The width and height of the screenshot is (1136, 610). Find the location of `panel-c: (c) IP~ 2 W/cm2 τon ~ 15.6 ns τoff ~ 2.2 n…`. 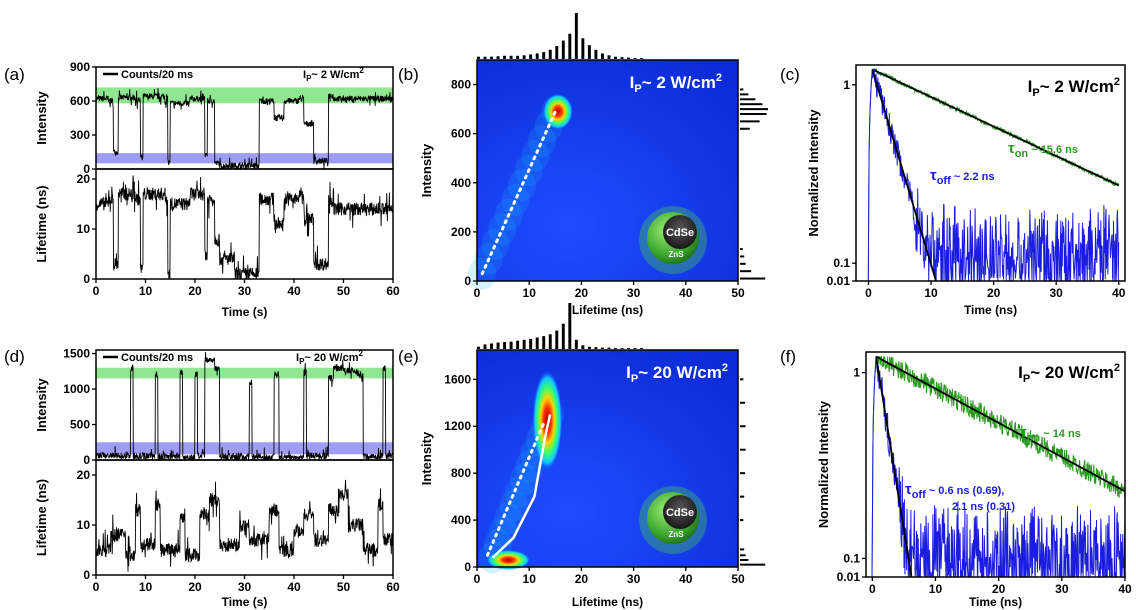

panel-c: (c) IP~ 2 W/cm2 τon ~ 15.6 ns τoff ~ 2.2 n… is located at coordinates (953, 173).